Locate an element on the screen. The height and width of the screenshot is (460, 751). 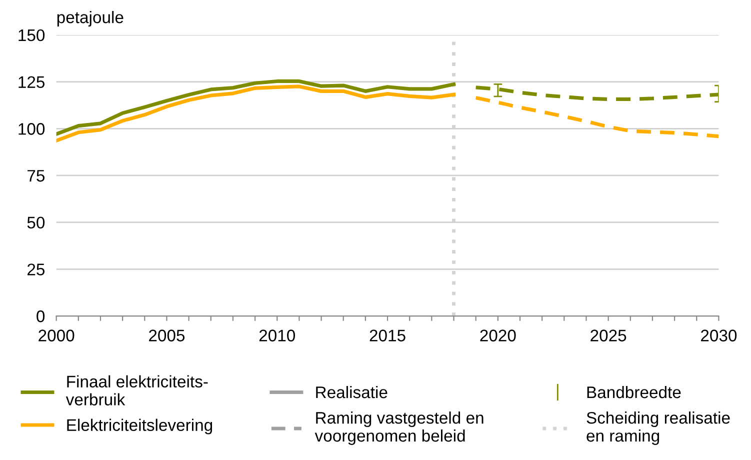
y-axis-title: petajoule is located at coordinates (90, 18).